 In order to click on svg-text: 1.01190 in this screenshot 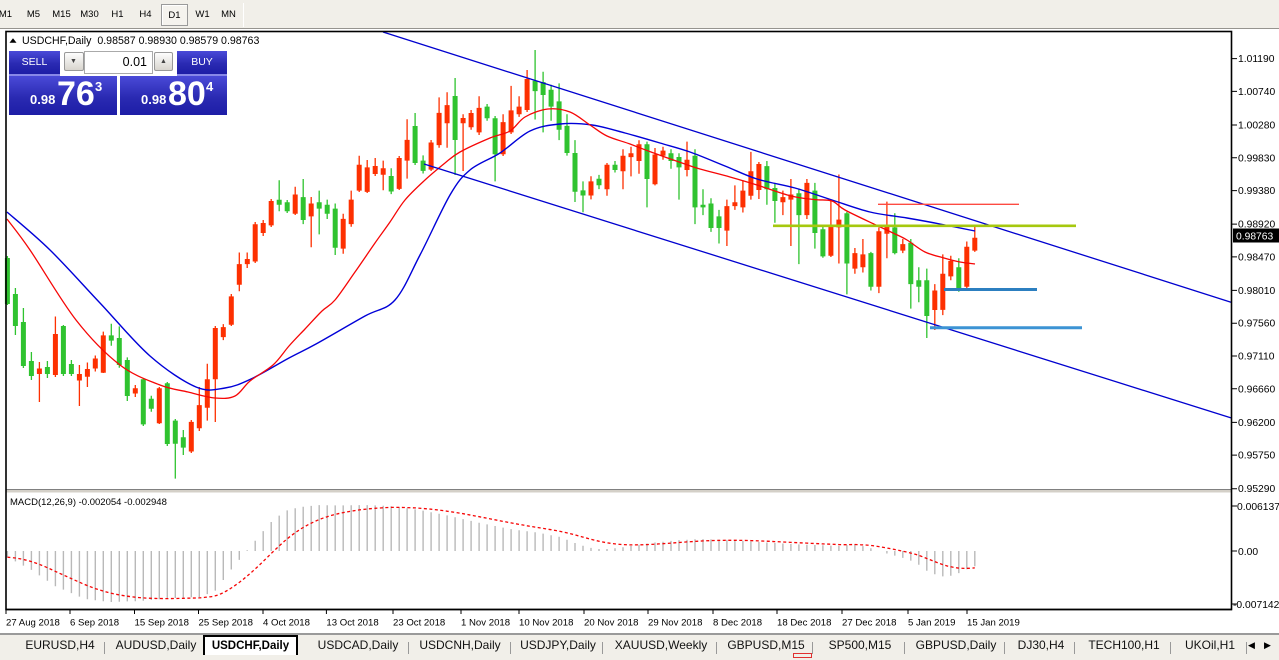, I will do `click(1256, 59)`.